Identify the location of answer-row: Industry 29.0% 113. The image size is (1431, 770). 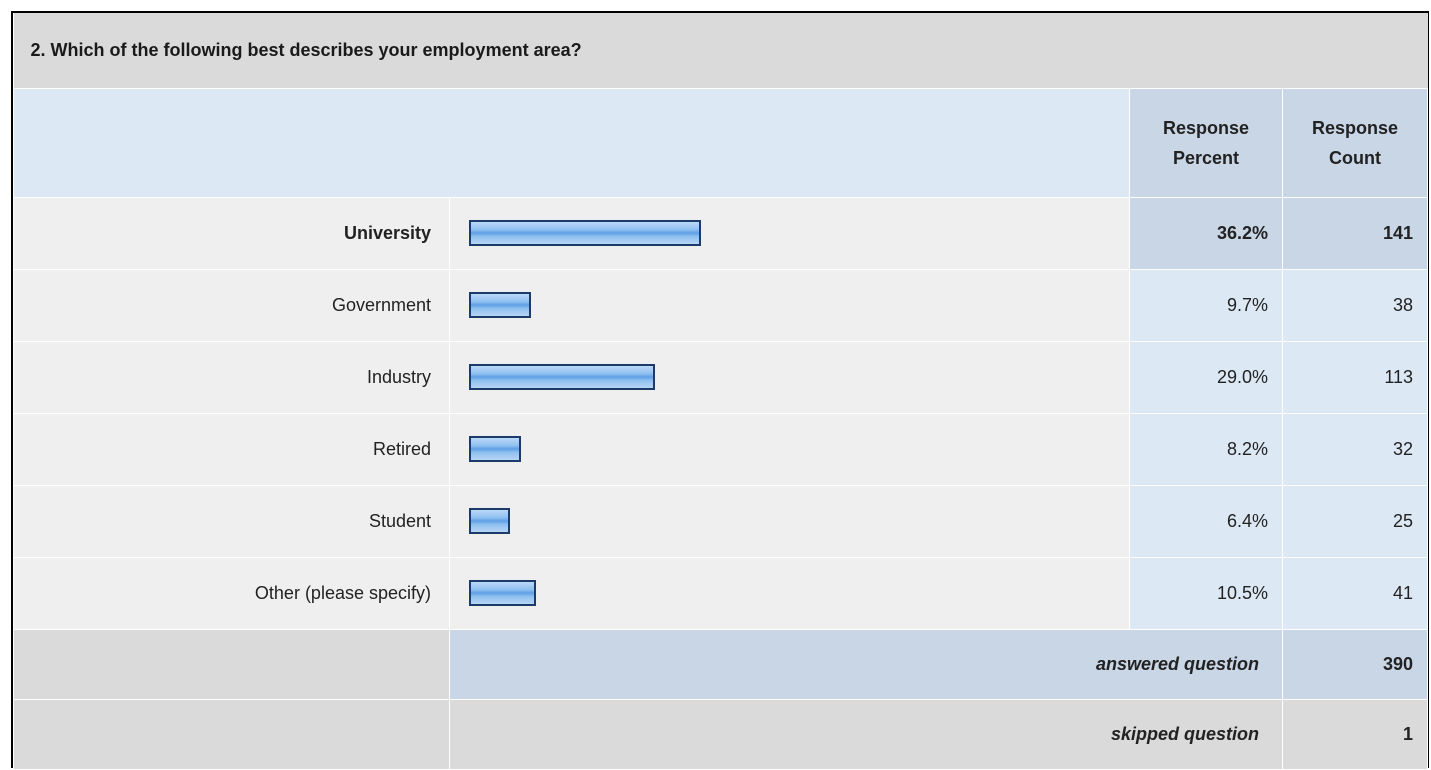
(721, 377).